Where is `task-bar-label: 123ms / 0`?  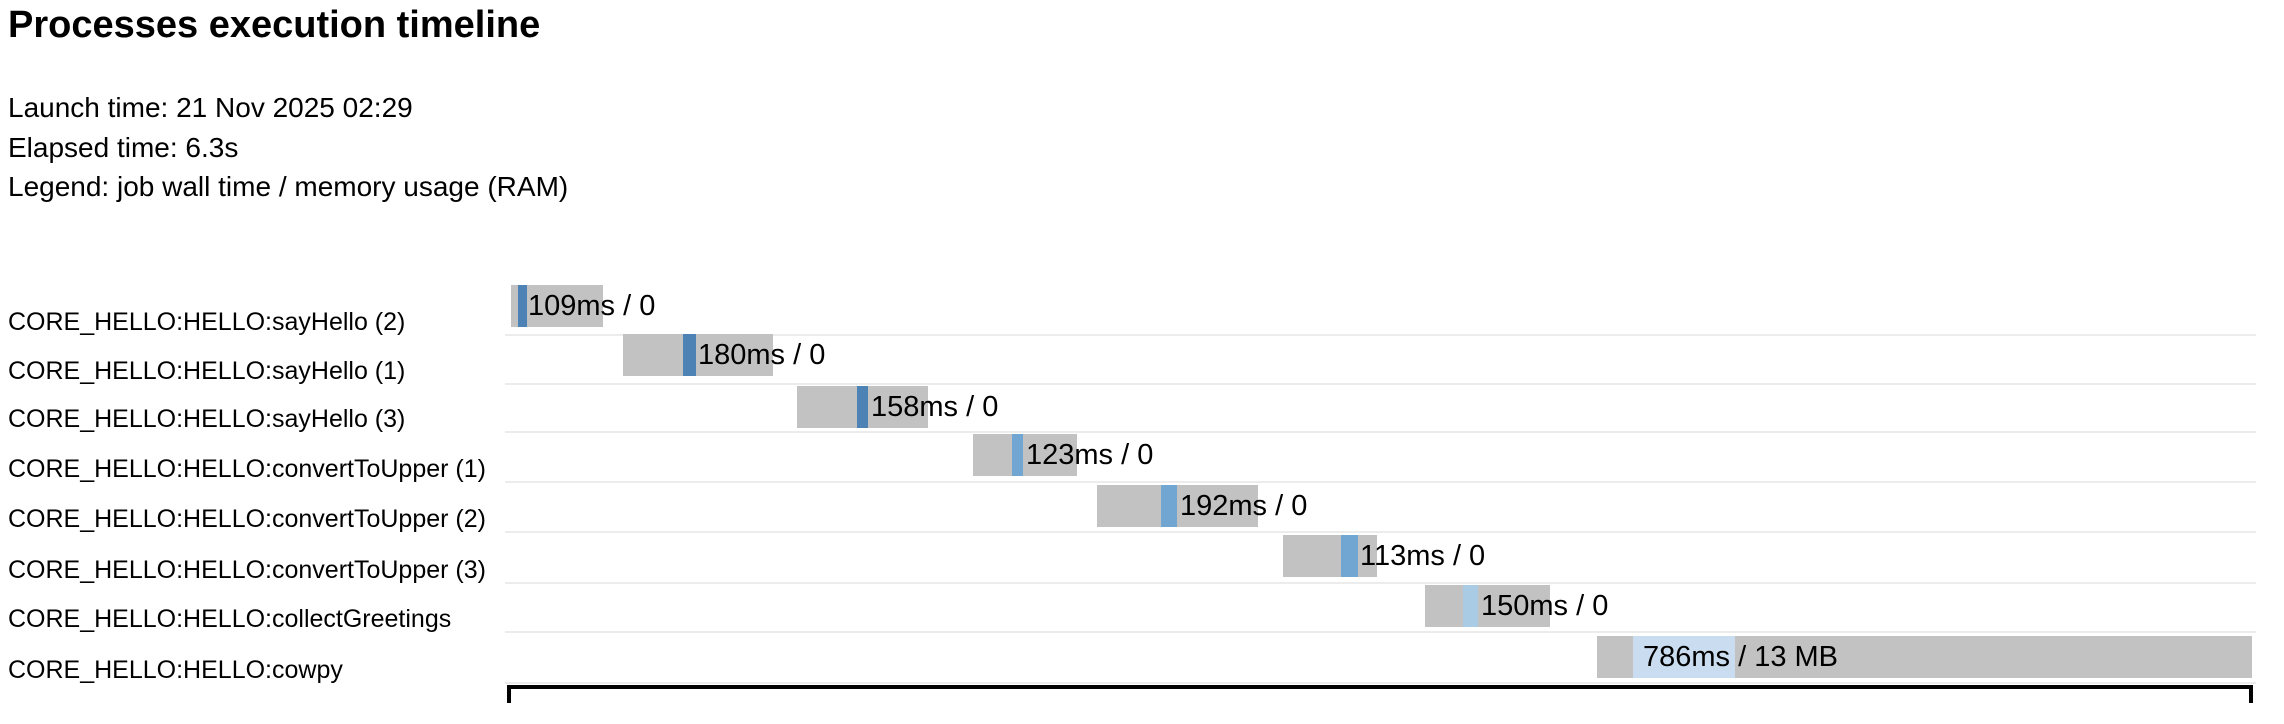
task-bar-label: 123ms / 0 is located at coordinates (1090, 455).